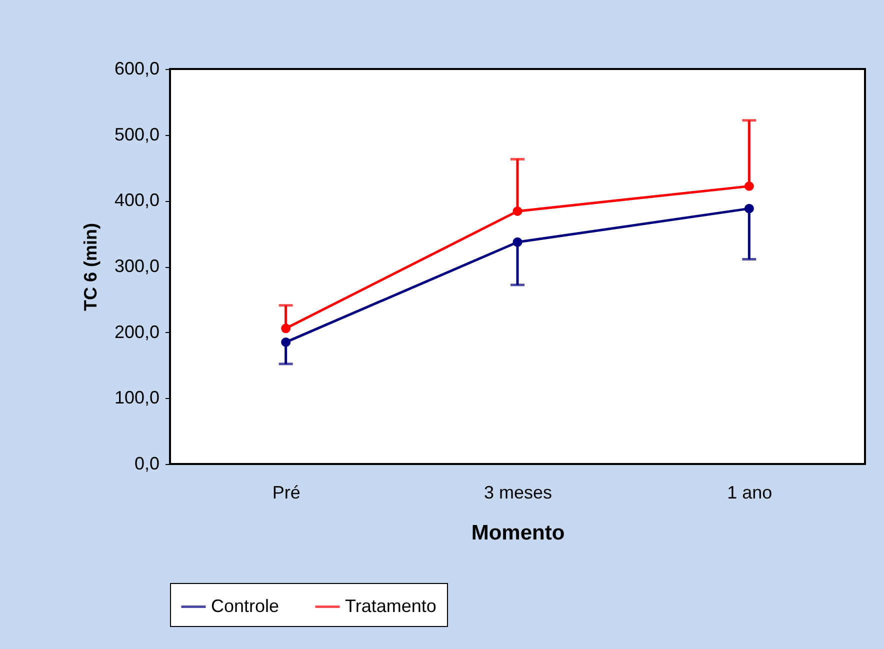 The height and width of the screenshot is (649, 884). I want to click on y-tick-label: 0,0, so click(147, 464).